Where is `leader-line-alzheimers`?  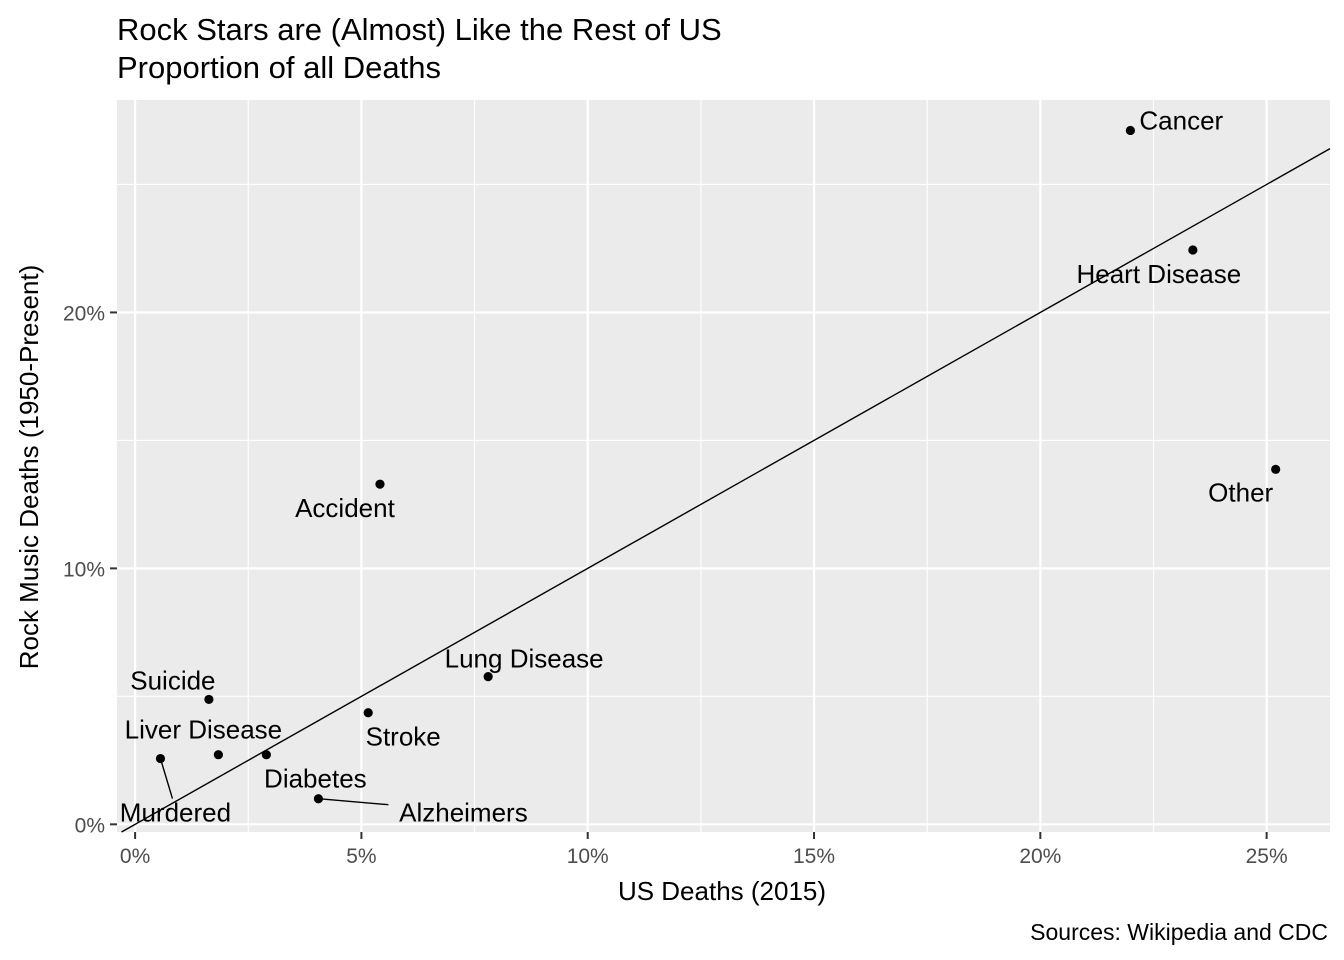
leader-line-alzheimers is located at coordinates (353, 802).